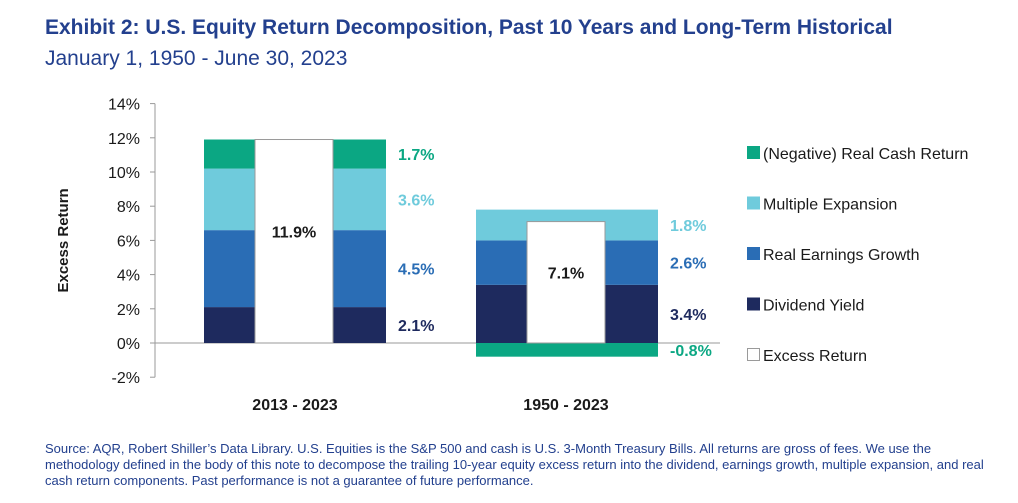  Describe the element at coordinates (566, 273) in the screenshot. I see `value-label-excess: 7.1%` at that location.